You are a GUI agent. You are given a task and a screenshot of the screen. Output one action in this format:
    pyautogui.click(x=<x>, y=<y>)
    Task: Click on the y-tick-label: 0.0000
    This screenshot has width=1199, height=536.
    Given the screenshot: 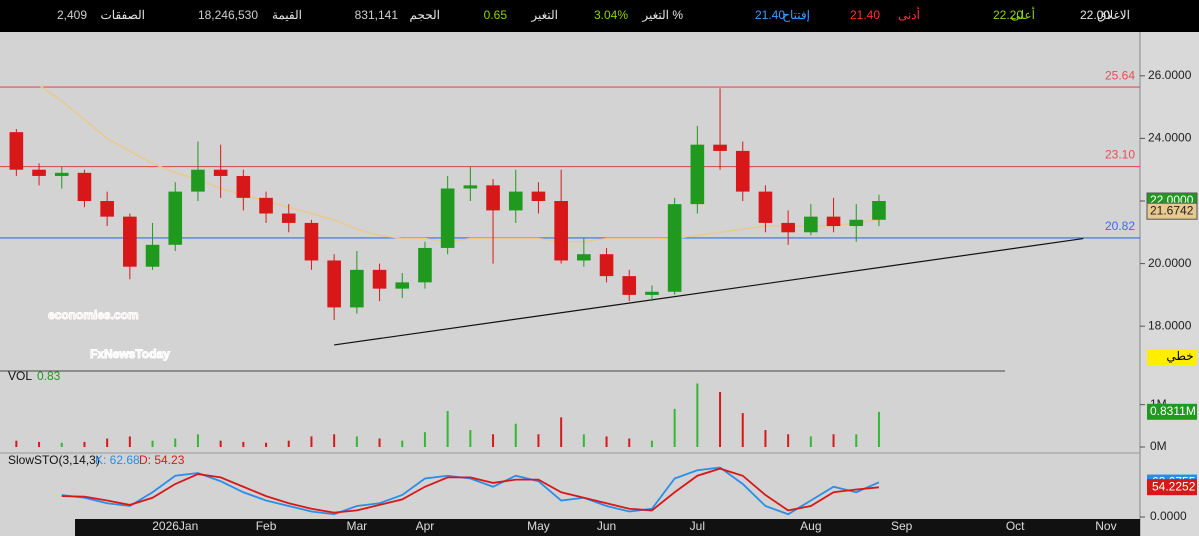 What is the action you would take?
    pyautogui.click(x=1168, y=516)
    